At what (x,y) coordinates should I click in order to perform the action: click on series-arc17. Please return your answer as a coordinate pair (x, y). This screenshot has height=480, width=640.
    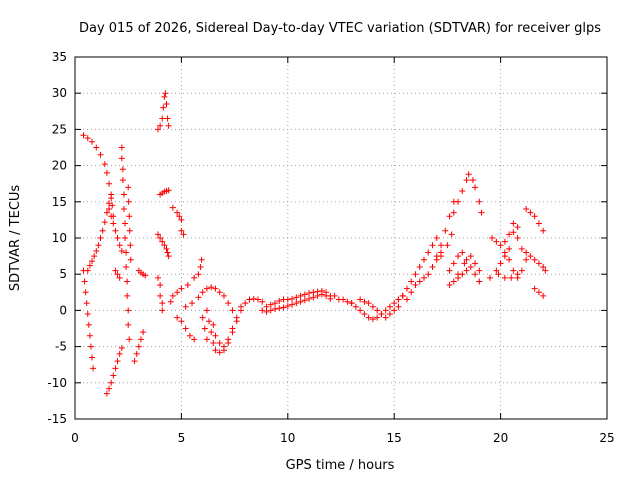
    Looking at the image, I should click on (186, 328).